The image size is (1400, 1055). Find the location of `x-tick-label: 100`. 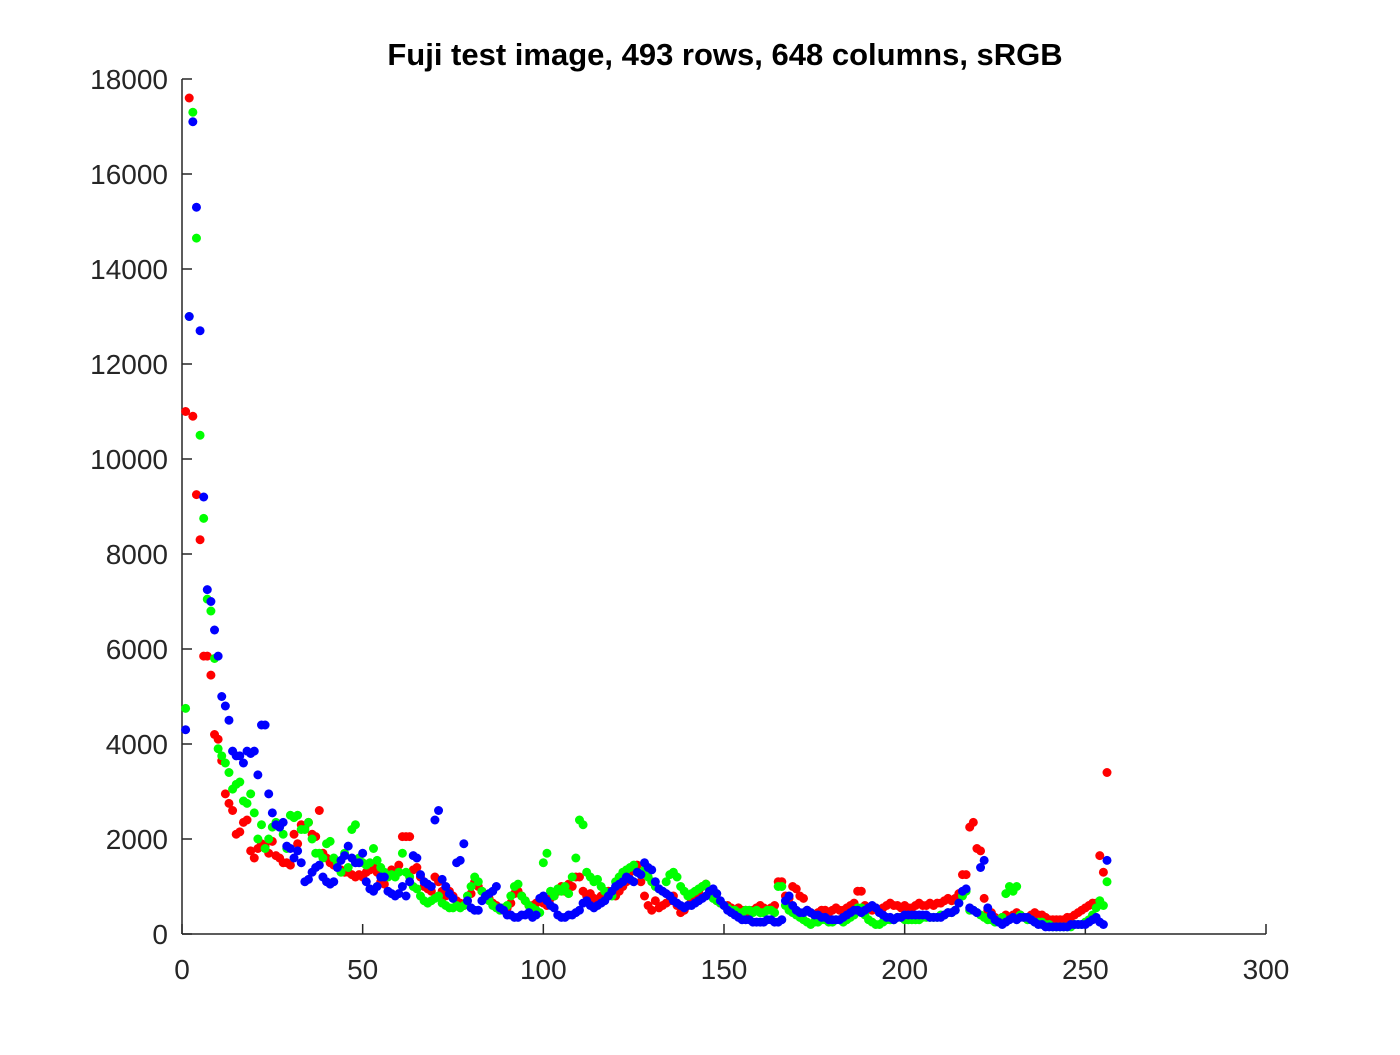

x-tick-label: 100 is located at coordinates (543, 969).